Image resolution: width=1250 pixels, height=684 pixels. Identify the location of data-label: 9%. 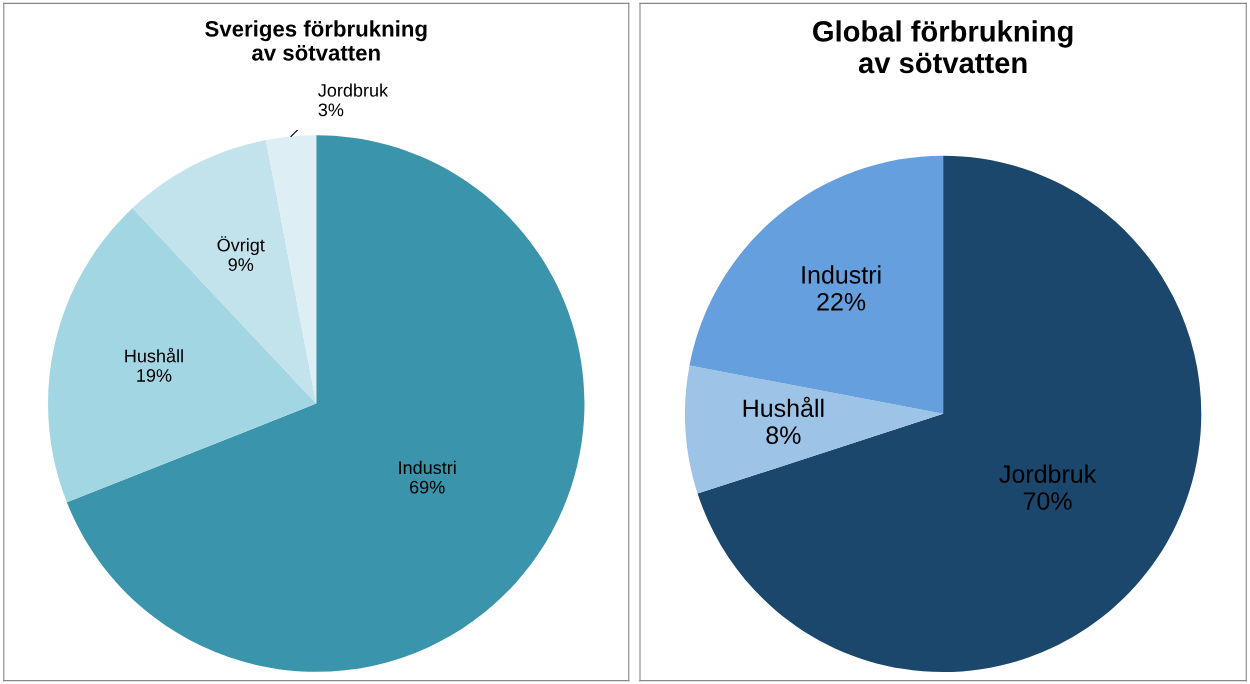
(241, 264).